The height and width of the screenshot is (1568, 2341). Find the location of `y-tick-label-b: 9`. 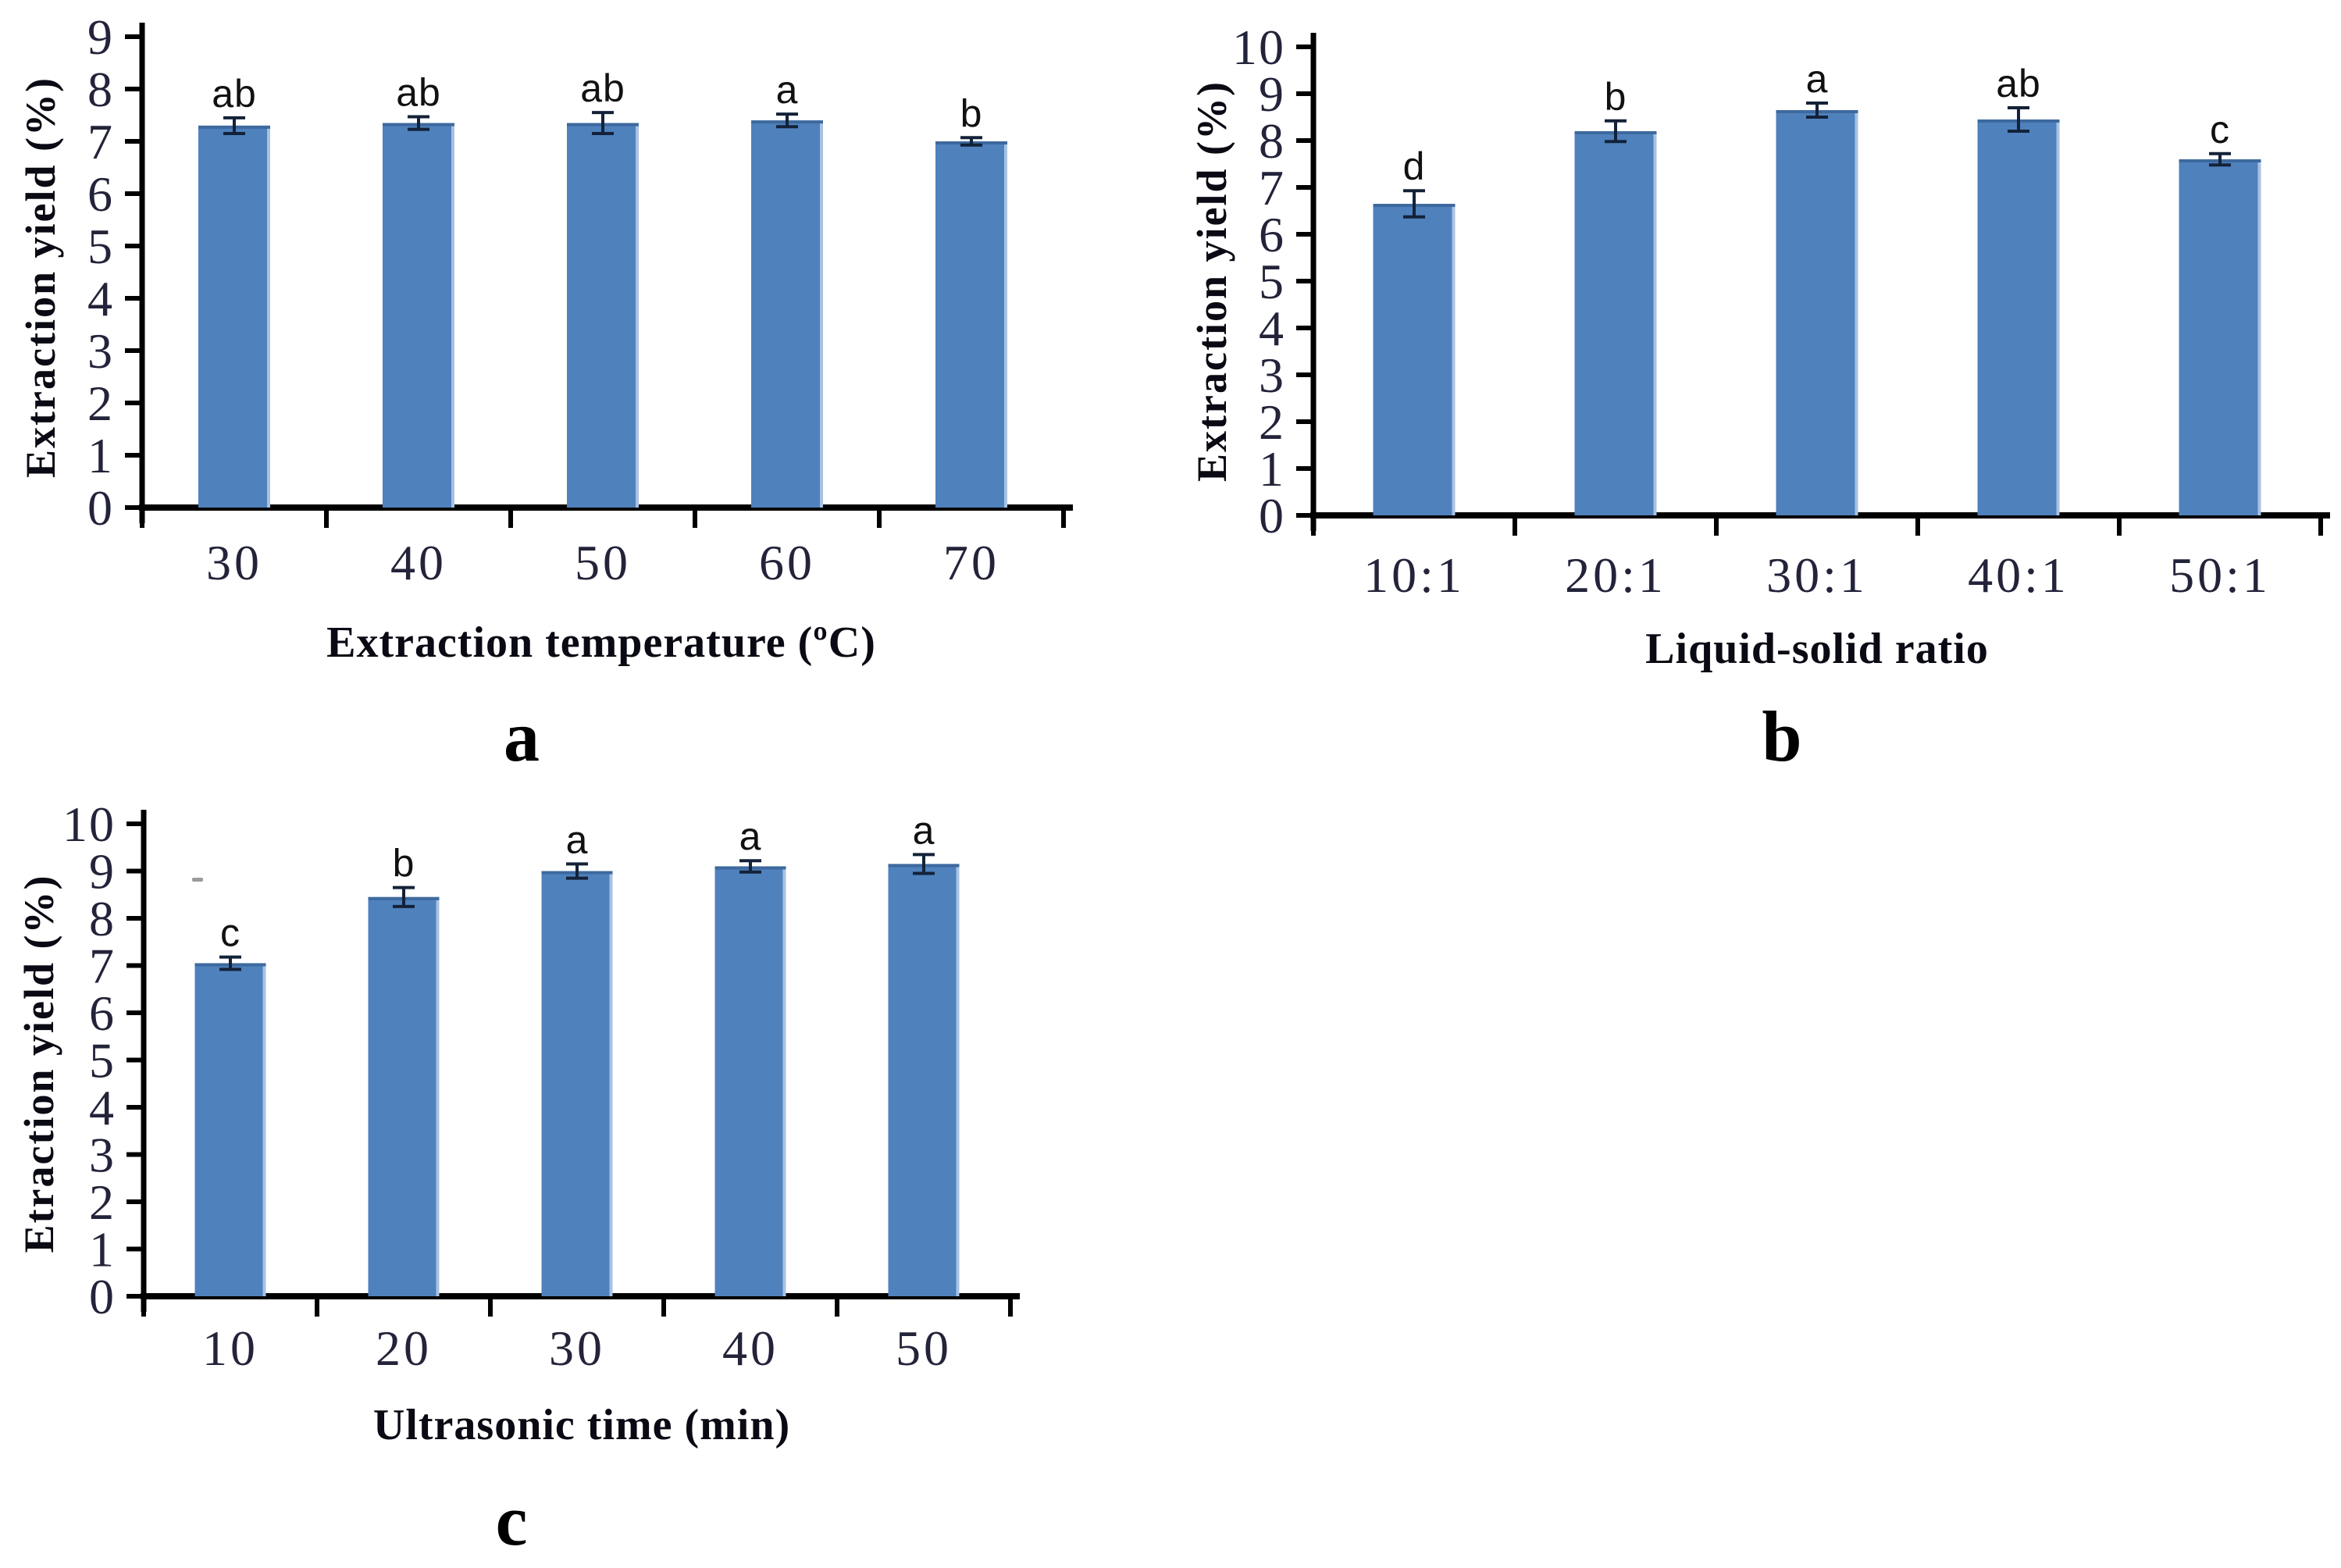

y-tick-label-b: 9 is located at coordinates (1272, 94).